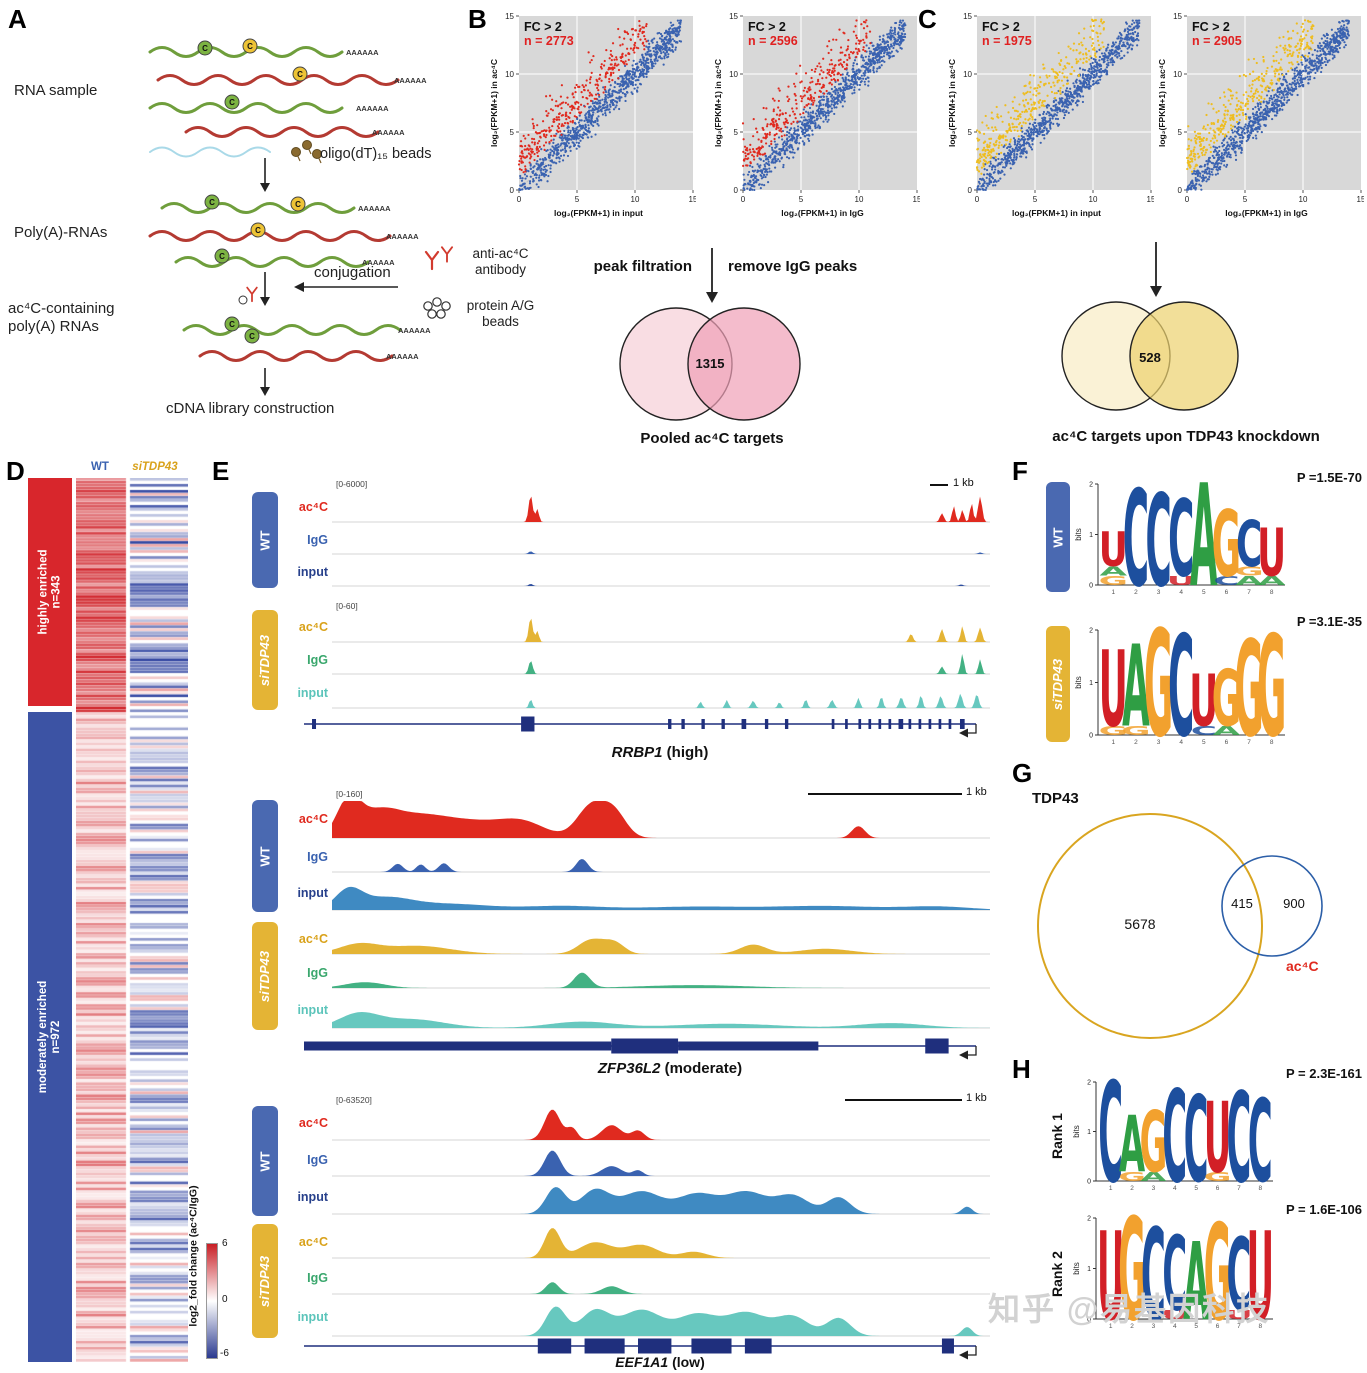  I want to click on c2-scatter-svg: 00 5 5 10 10 15 15, so click(1268, 108).